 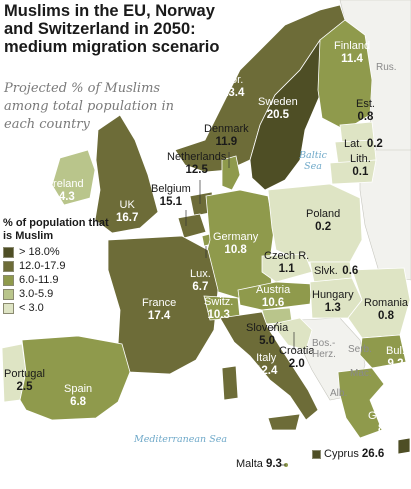 I want to click on finland-shape, so click(x=345, y=75).